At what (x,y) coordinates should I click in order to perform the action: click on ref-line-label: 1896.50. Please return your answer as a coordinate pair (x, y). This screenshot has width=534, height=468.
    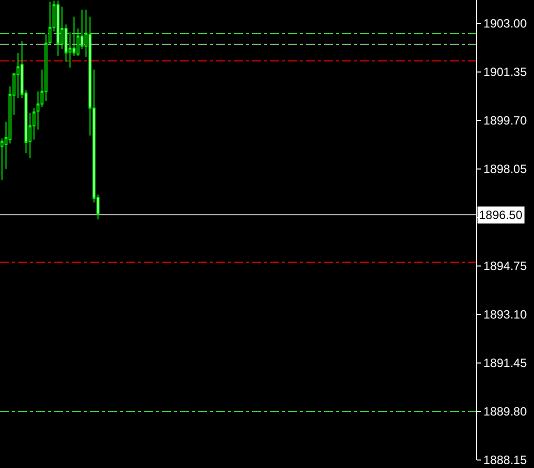
    Looking at the image, I should click on (501, 215).